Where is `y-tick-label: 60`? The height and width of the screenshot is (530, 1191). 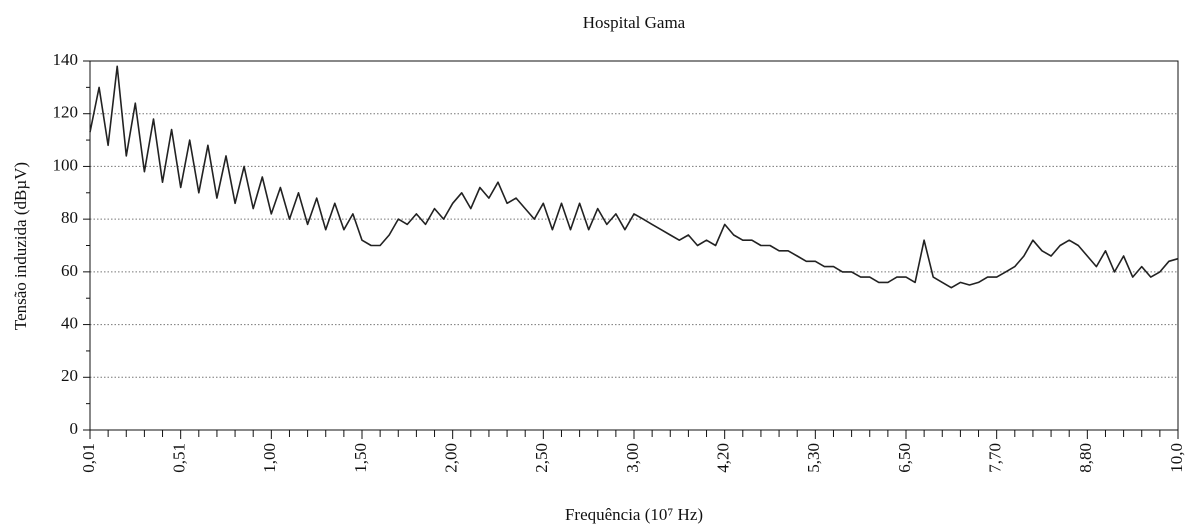 y-tick-label: 60 is located at coordinates (69, 270).